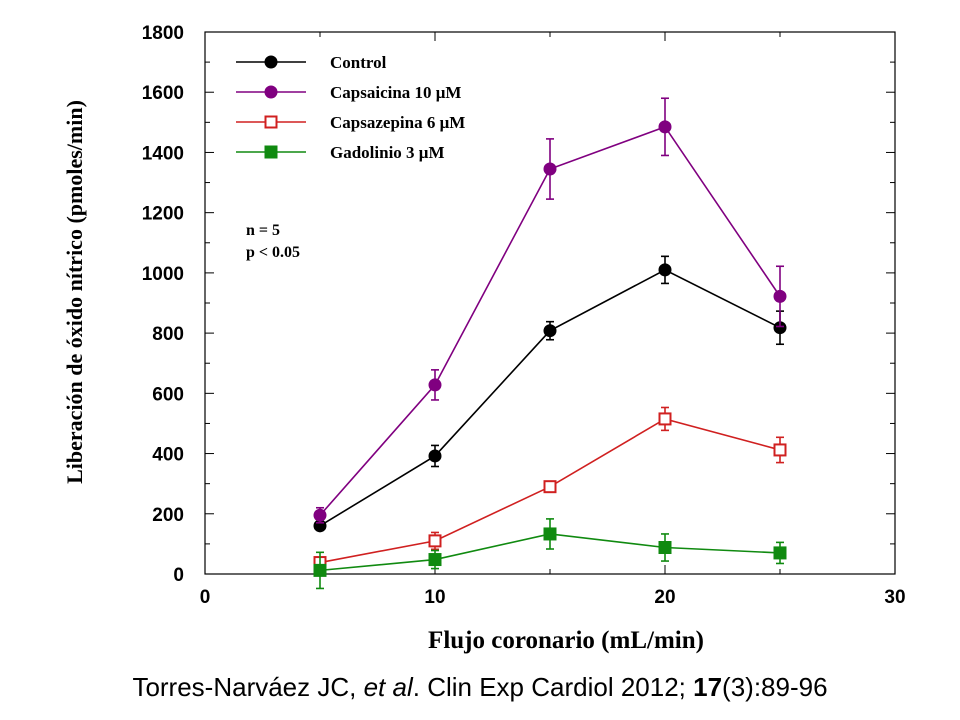 Image resolution: width=960 pixels, height=720 pixels. What do you see at coordinates (273, 252) in the screenshot?
I see `annotation: p < 0.05` at bounding box center [273, 252].